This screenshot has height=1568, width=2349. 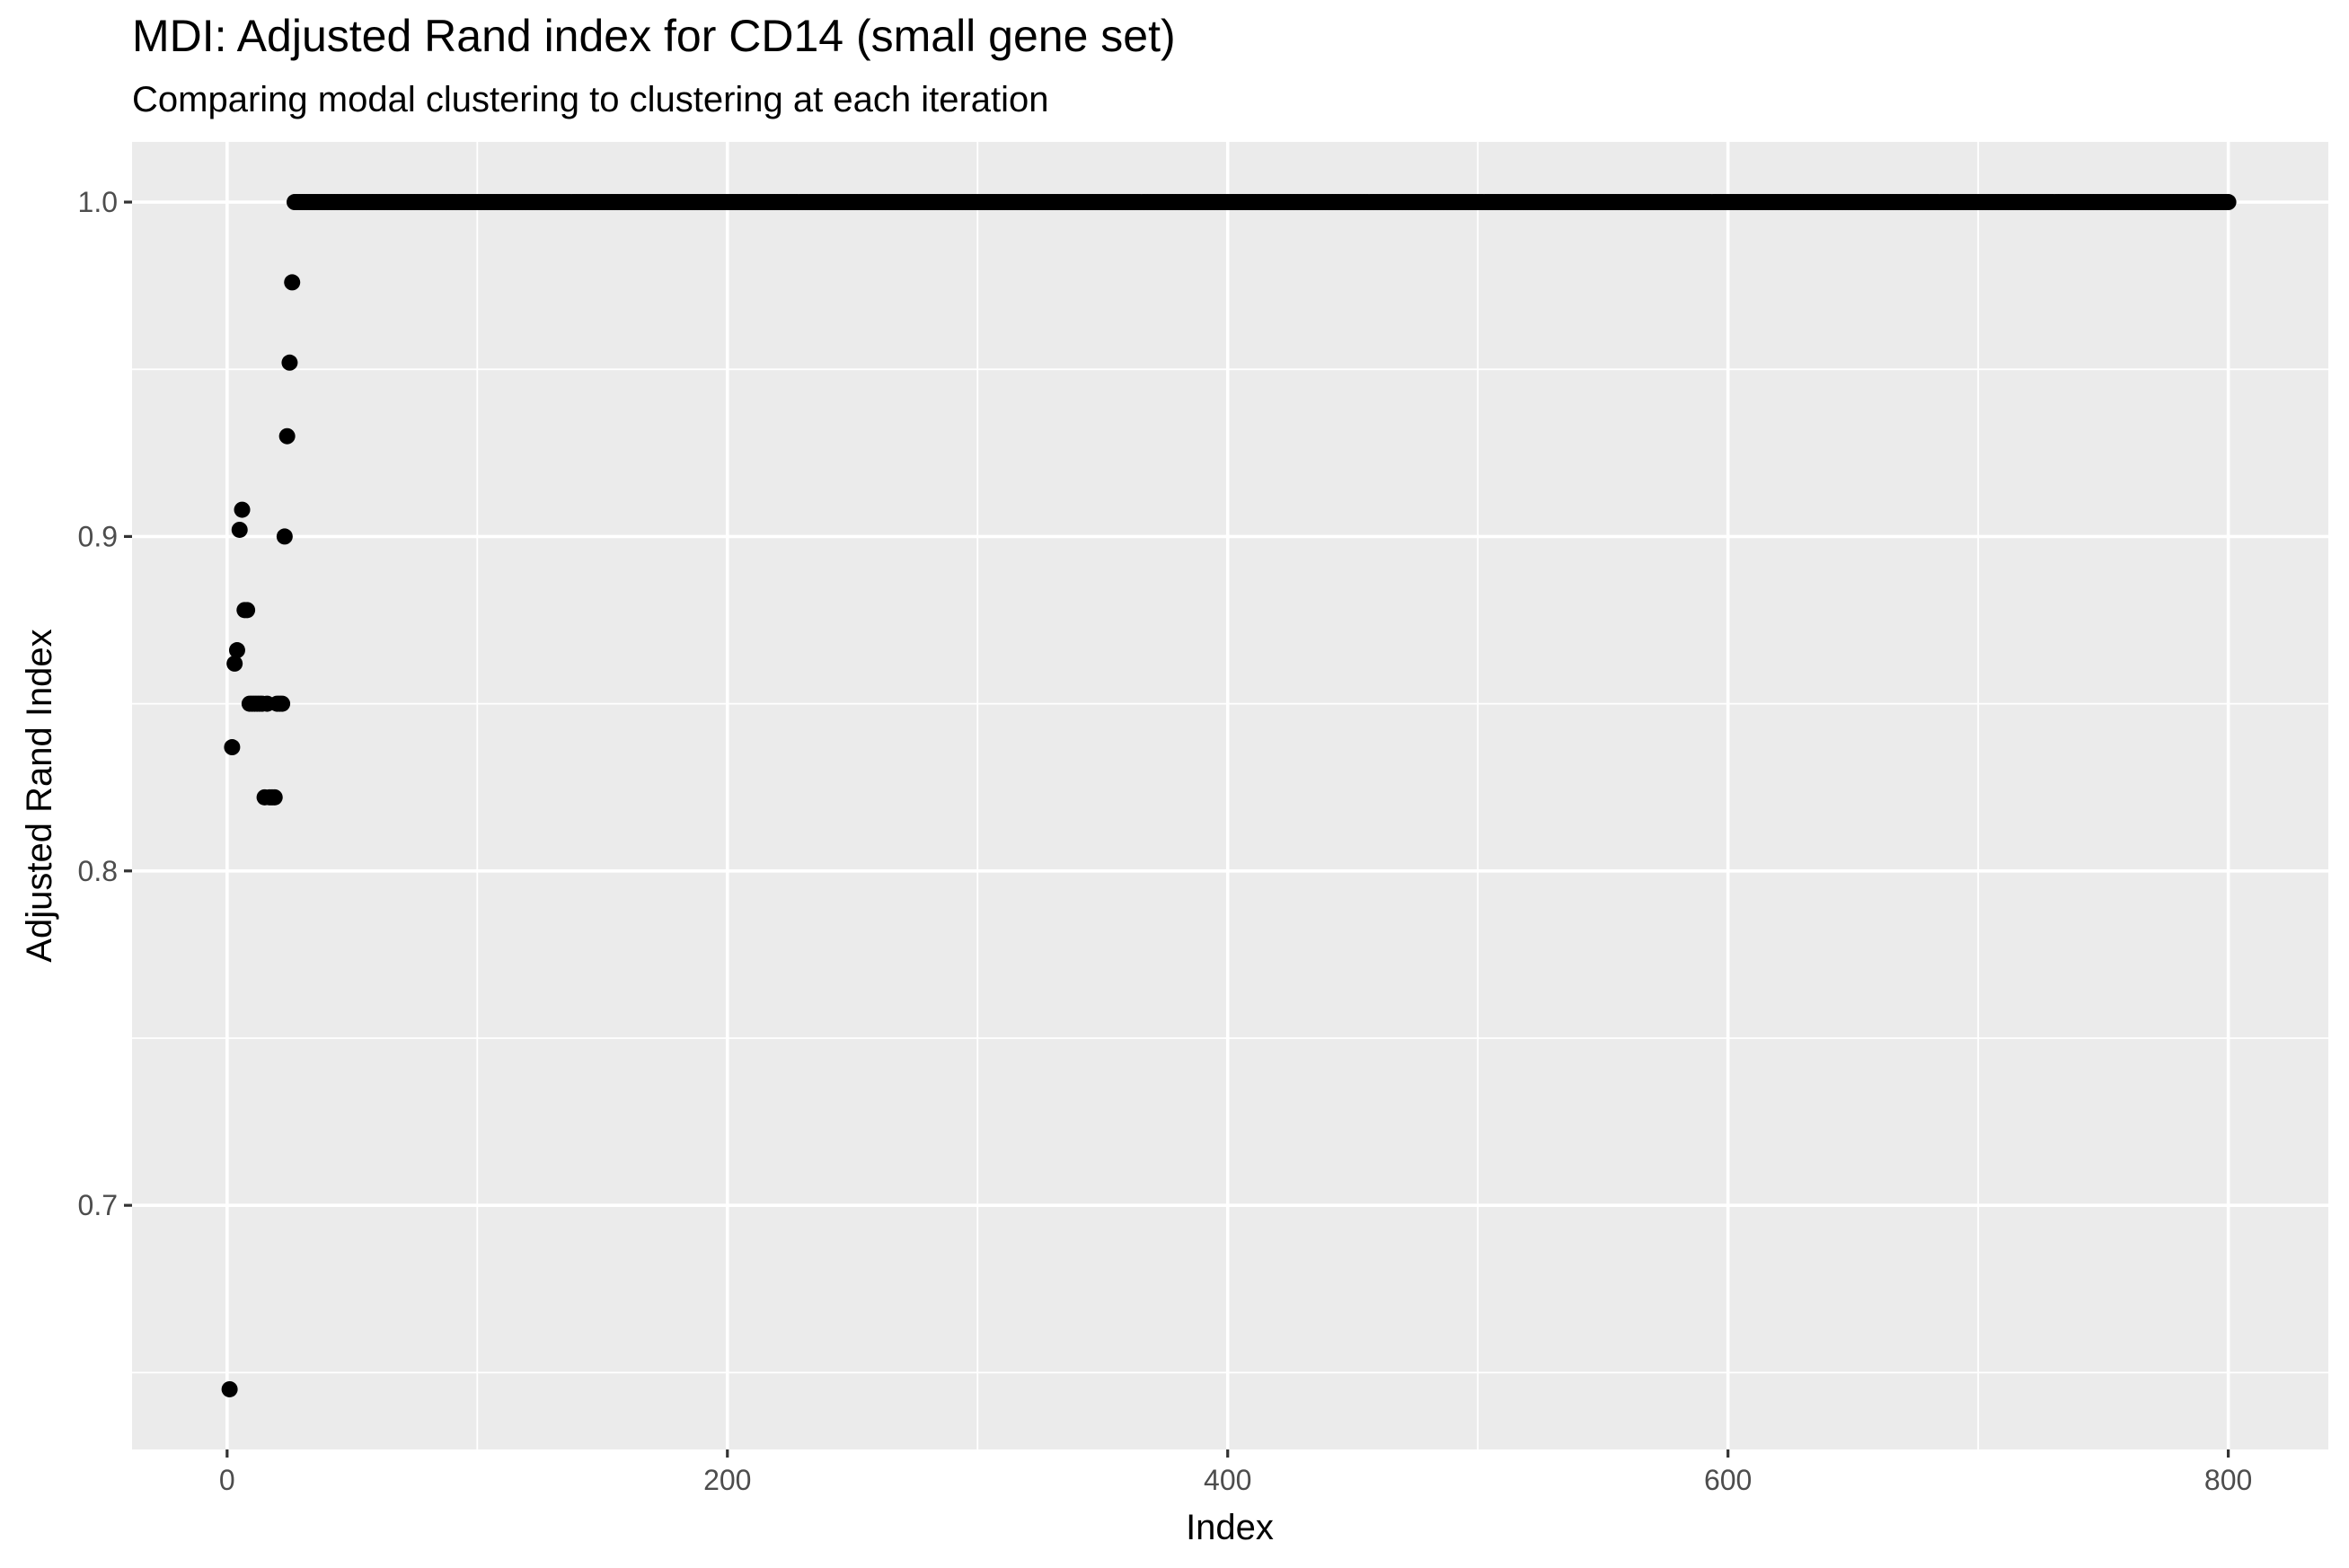 What do you see at coordinates (98, 536) in the screenshot?
I see `y-tick-label: 0.9` at bounding box center [98, 536].